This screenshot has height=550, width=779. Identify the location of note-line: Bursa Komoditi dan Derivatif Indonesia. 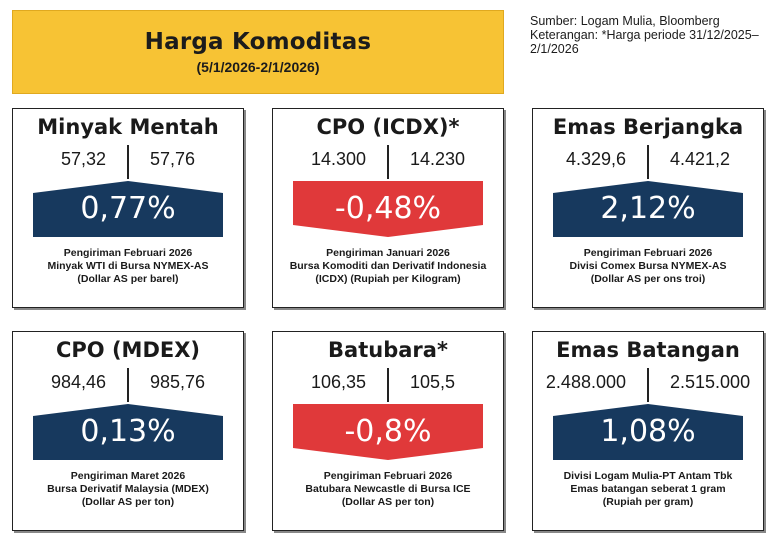
(388, 266).